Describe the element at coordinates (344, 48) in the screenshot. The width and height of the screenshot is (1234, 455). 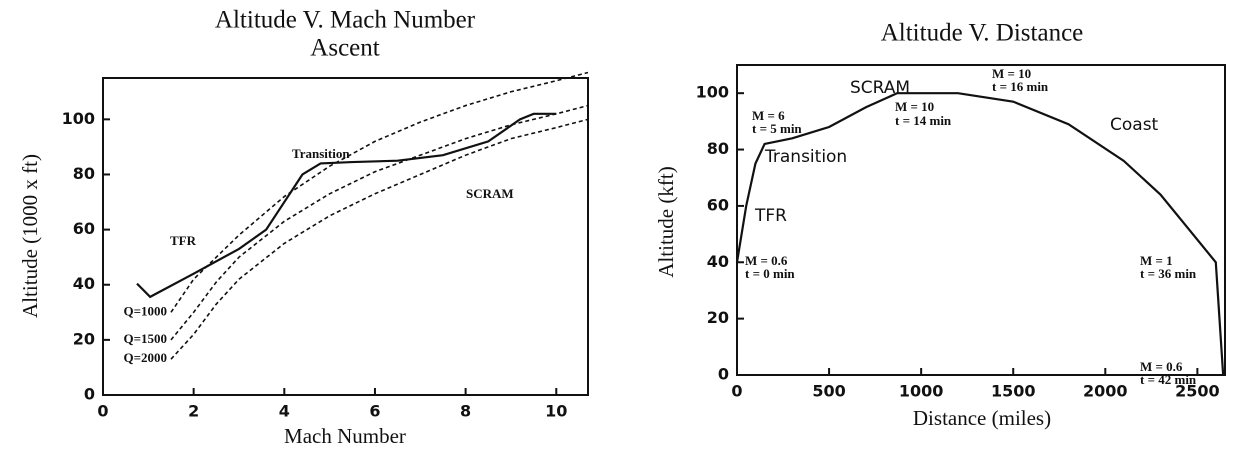
I see `chart-subtitle: Ascent` at that location.